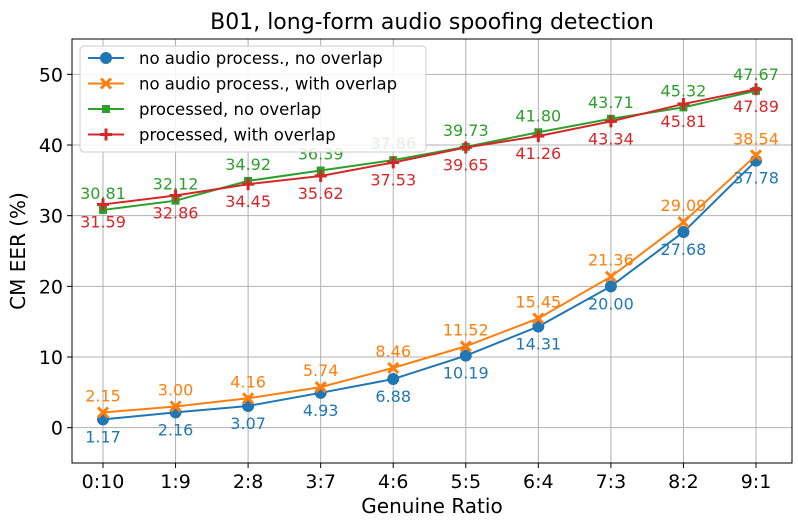  What do you see at coordinates (683, 482) in the screenshot?
I see `x-tick-label: 8:2` at bounding box center [683, 482].